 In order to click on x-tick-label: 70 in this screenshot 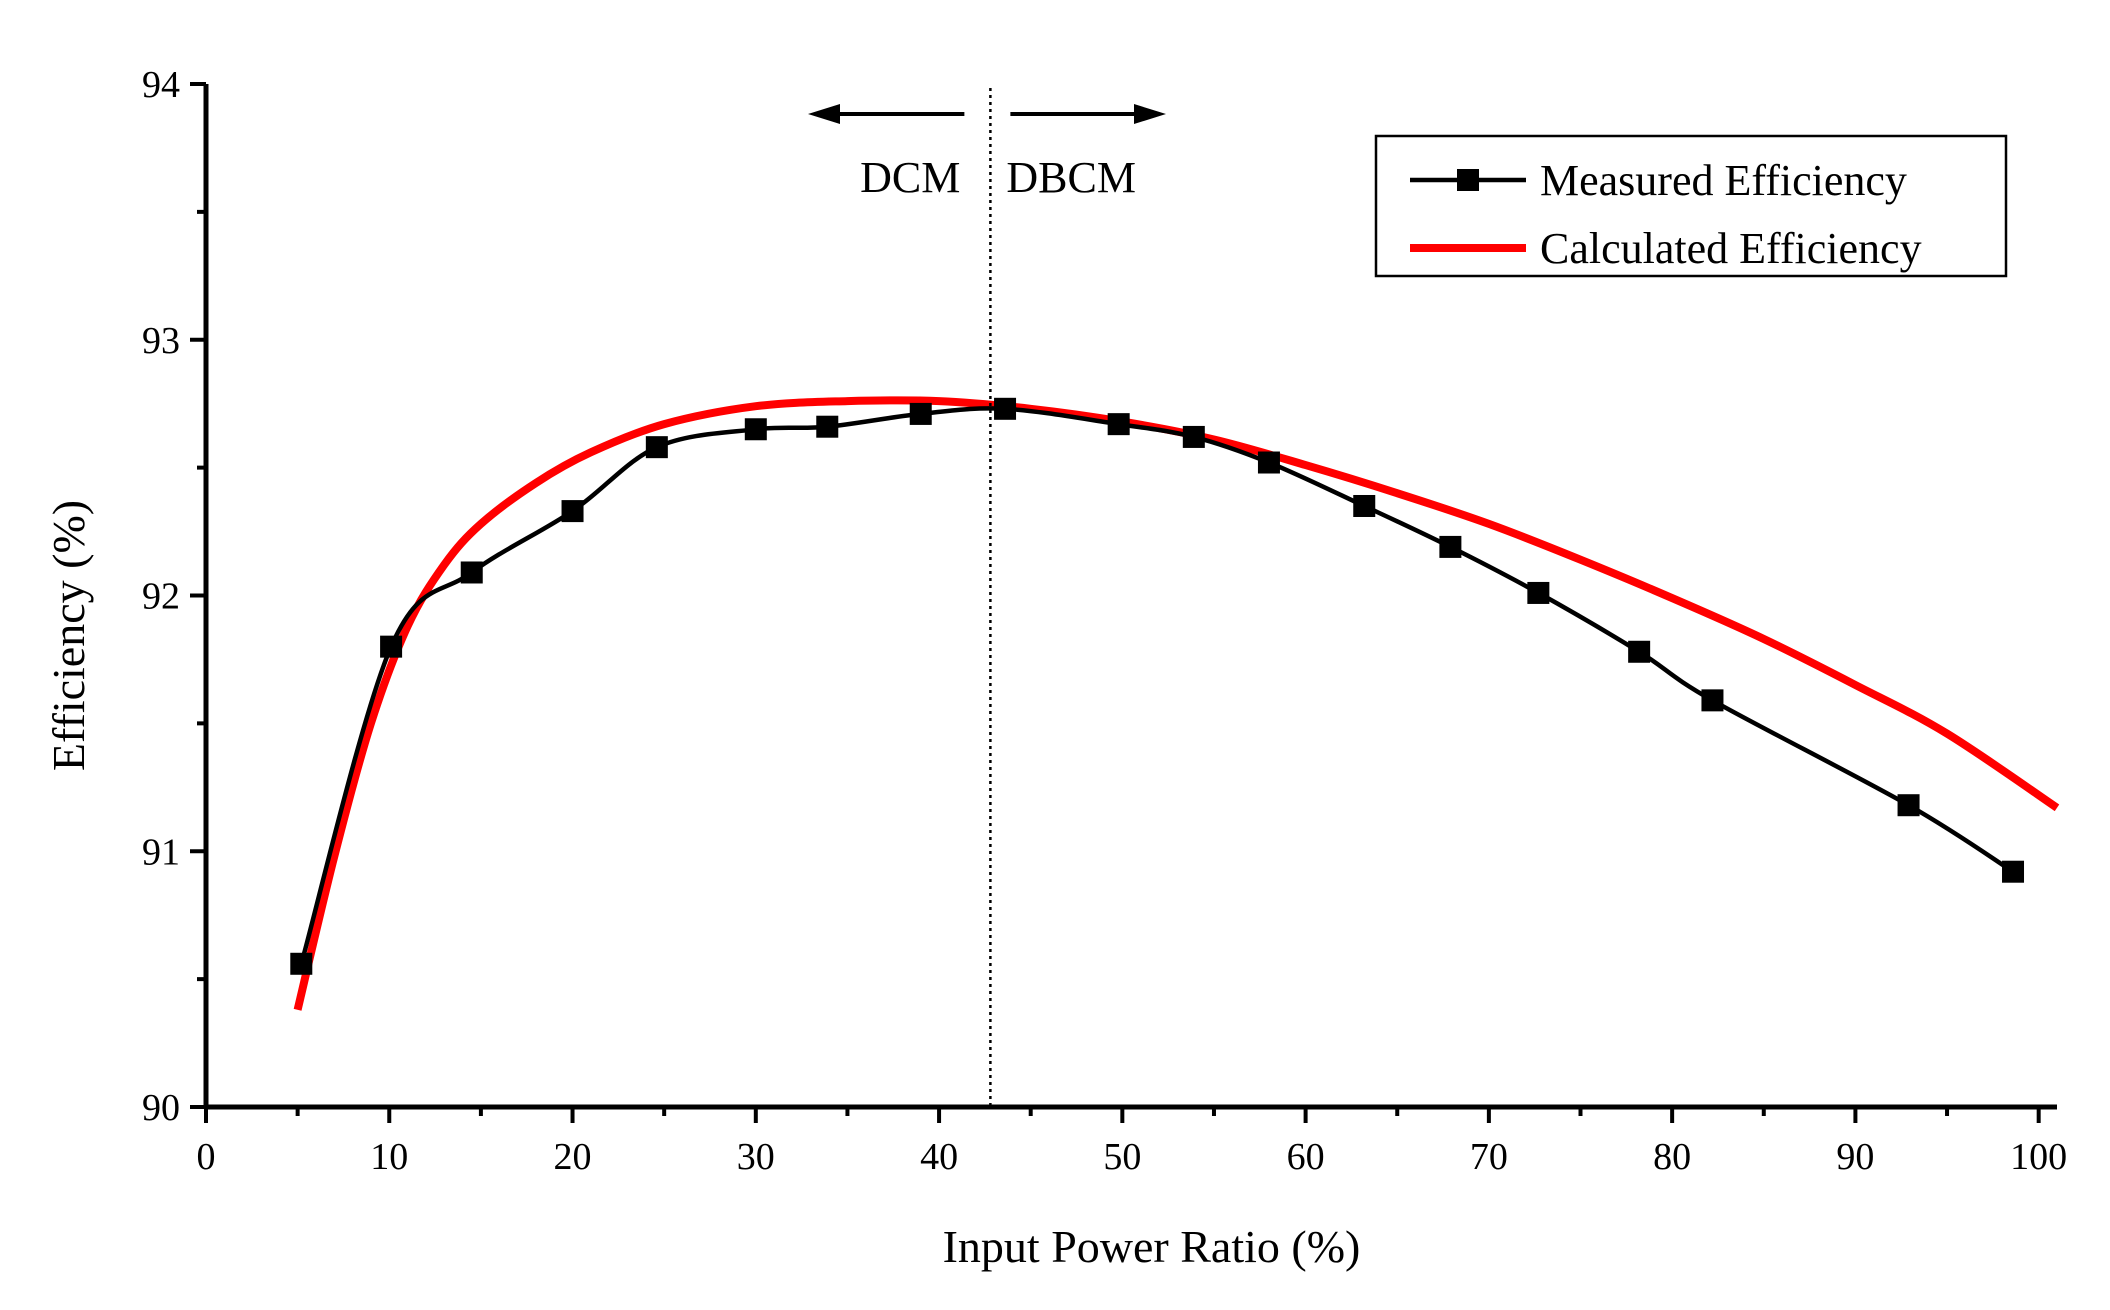, I will do `click(1489, 1157)`.